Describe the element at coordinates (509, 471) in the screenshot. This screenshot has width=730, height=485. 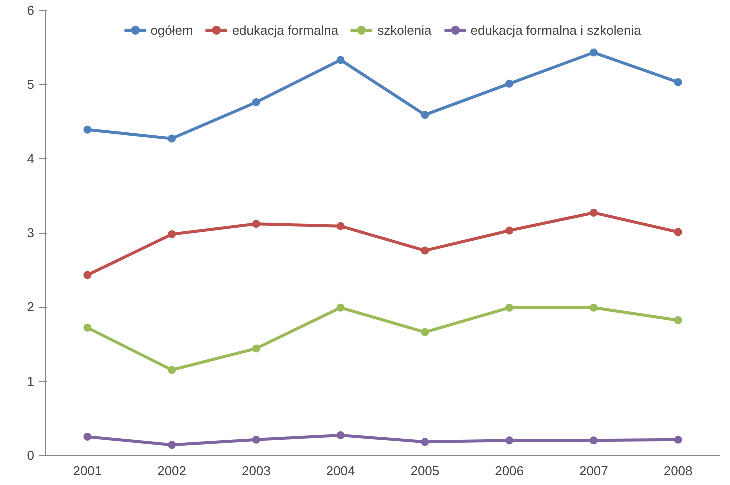
I see `x-tick-label: 2006` at that location.